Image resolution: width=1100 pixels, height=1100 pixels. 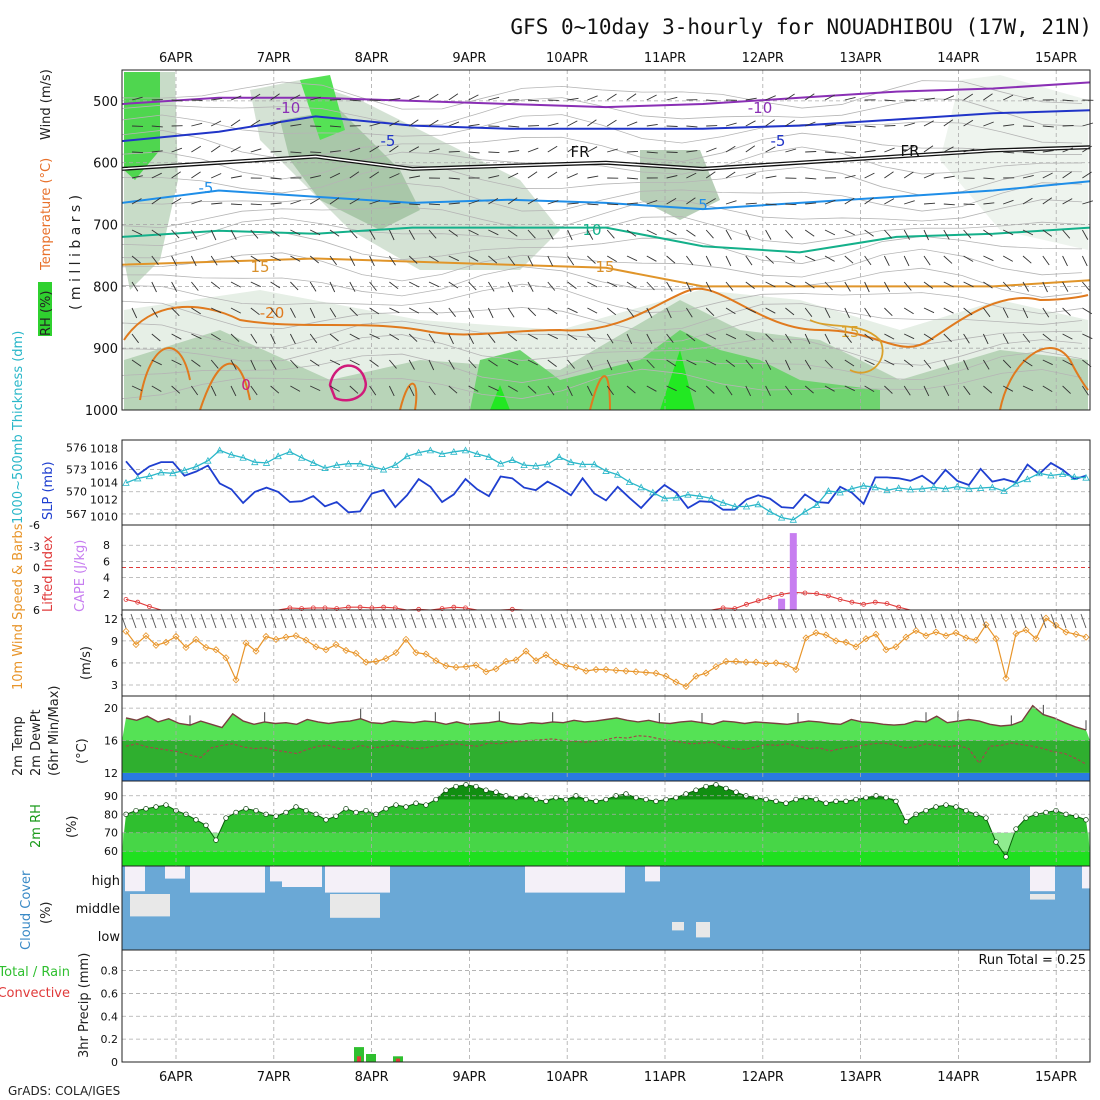 What do you see at coordinates (105, 287) in the screenshot?
I see `pressure-tick-label: 800` at bounding box center [105, 287].